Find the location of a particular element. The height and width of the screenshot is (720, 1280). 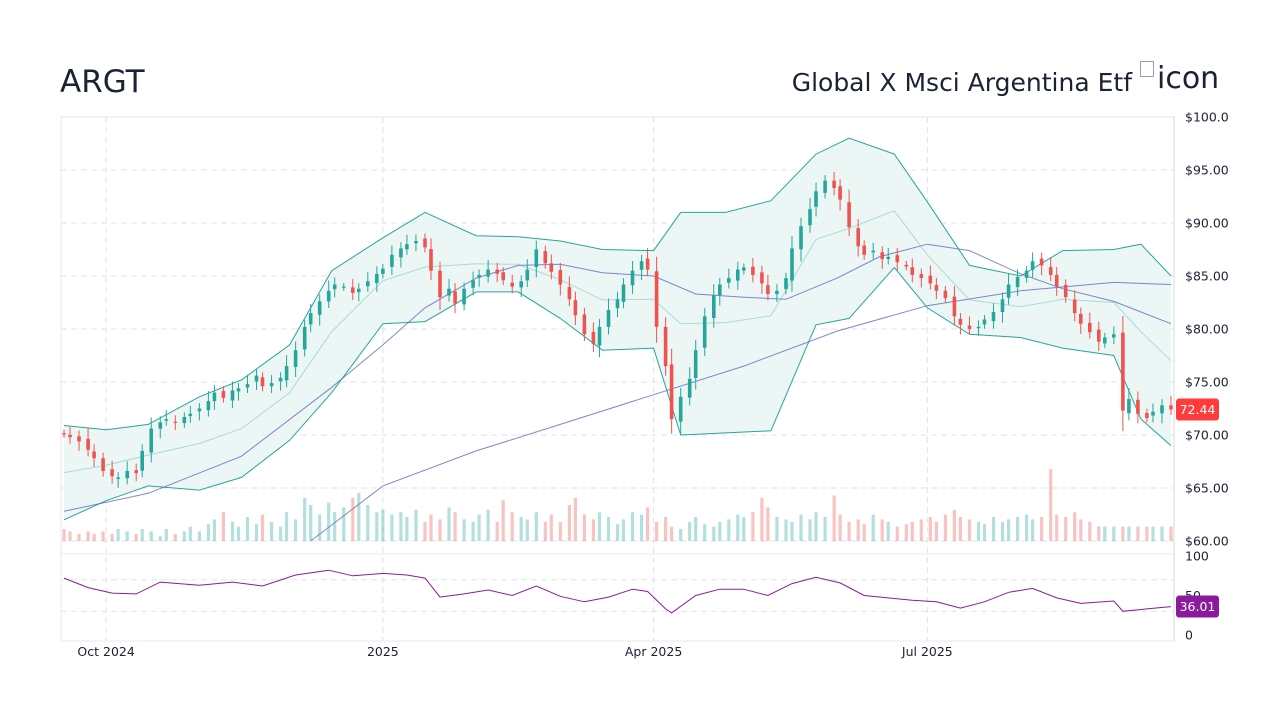

rsi-line is located at coordinates (617, 591).